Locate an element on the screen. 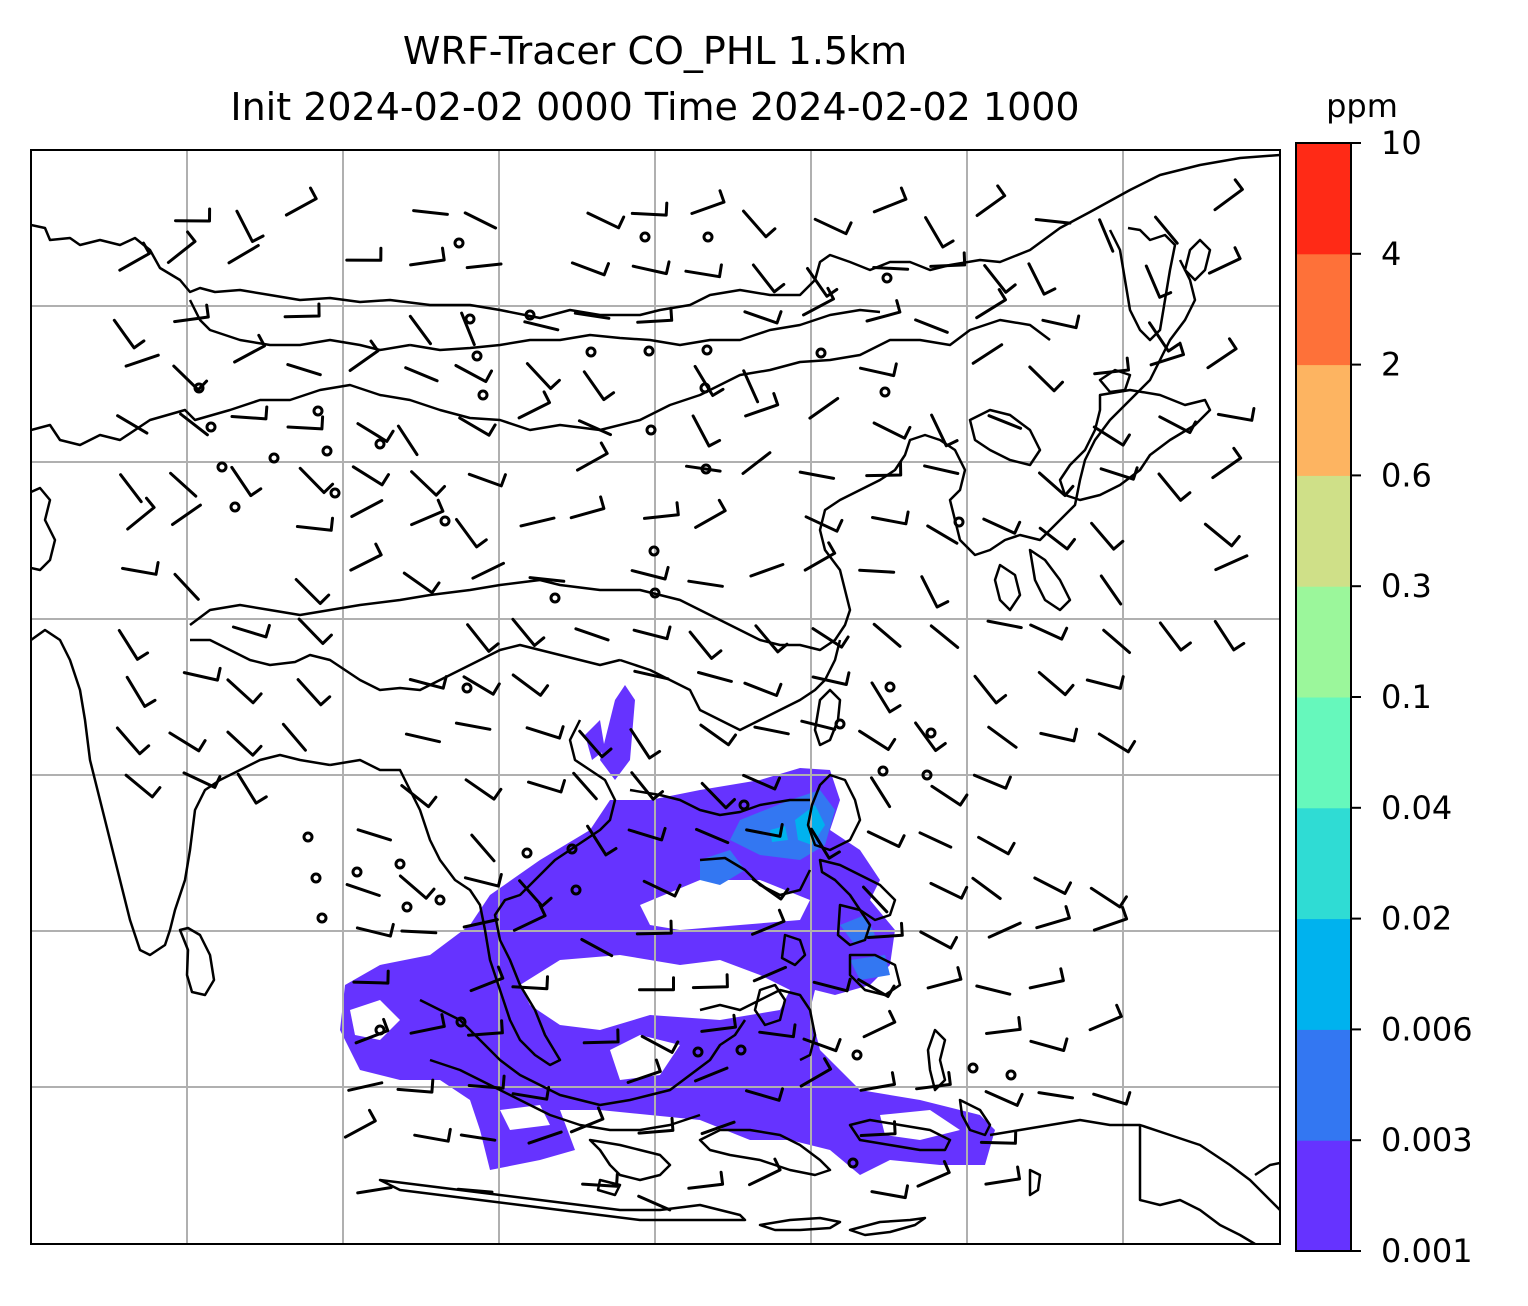 The height and width of the screenshot is (1306, 1528). colorbar-swatch is located at coordinates (1323, 1196).